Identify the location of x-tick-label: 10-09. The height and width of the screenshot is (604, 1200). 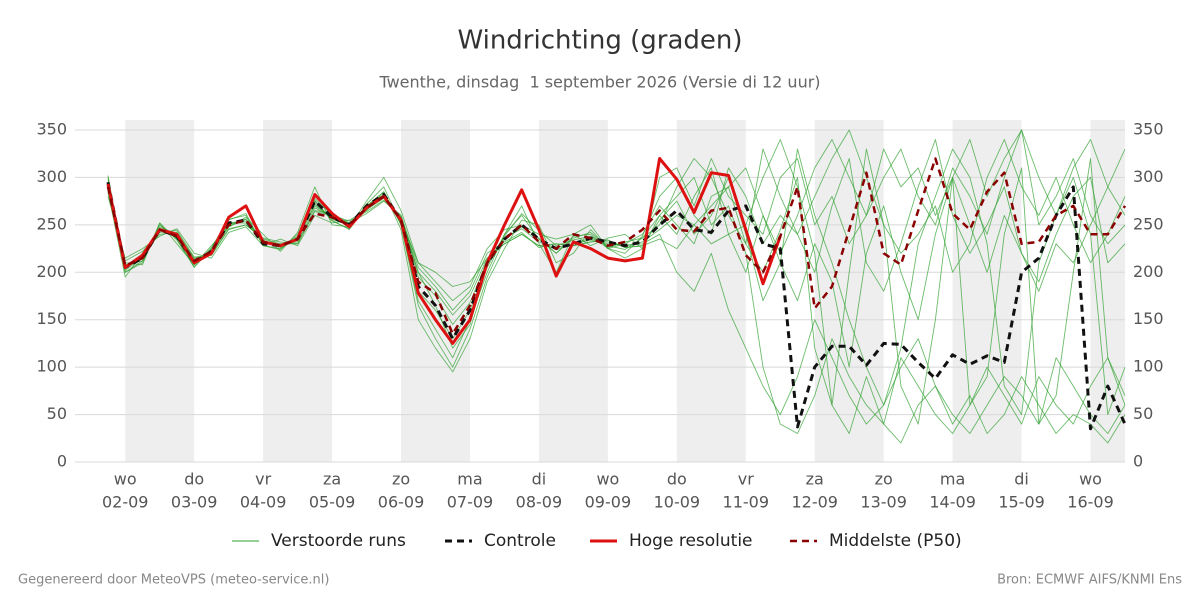
(677, 502).